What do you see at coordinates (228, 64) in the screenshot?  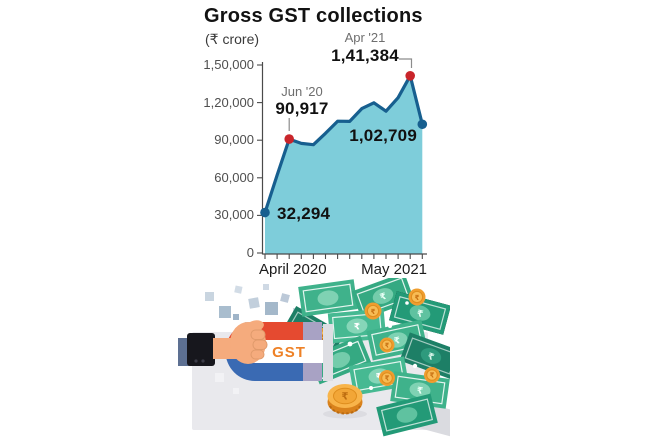 I see `ytick-150000: 1,50,000` at bounding box center [228, 64].